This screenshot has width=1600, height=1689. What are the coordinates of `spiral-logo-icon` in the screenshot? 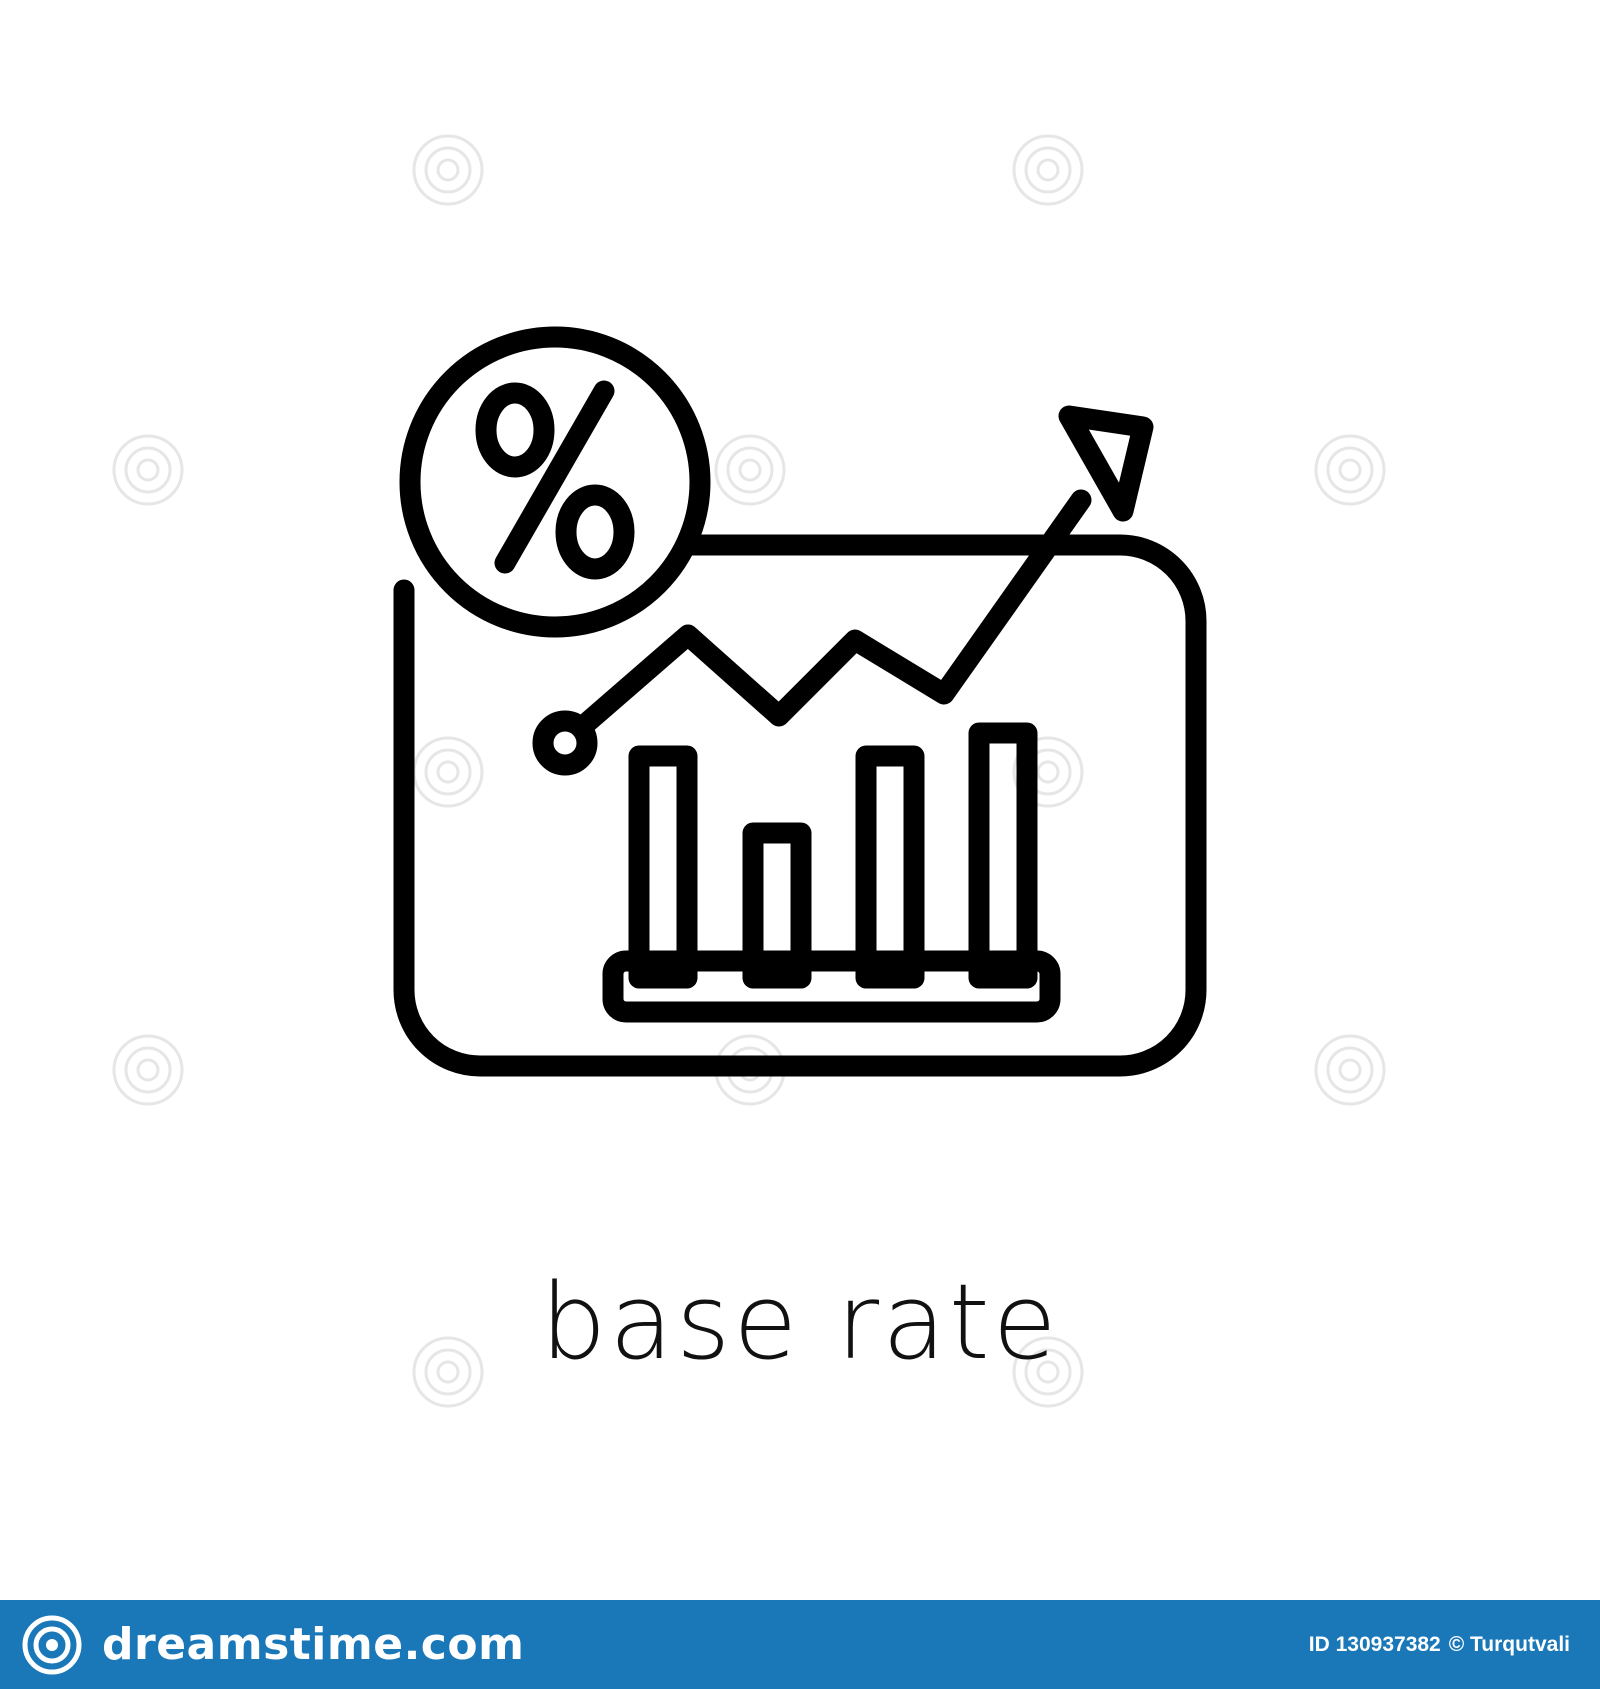 It's located at (52, 1644).